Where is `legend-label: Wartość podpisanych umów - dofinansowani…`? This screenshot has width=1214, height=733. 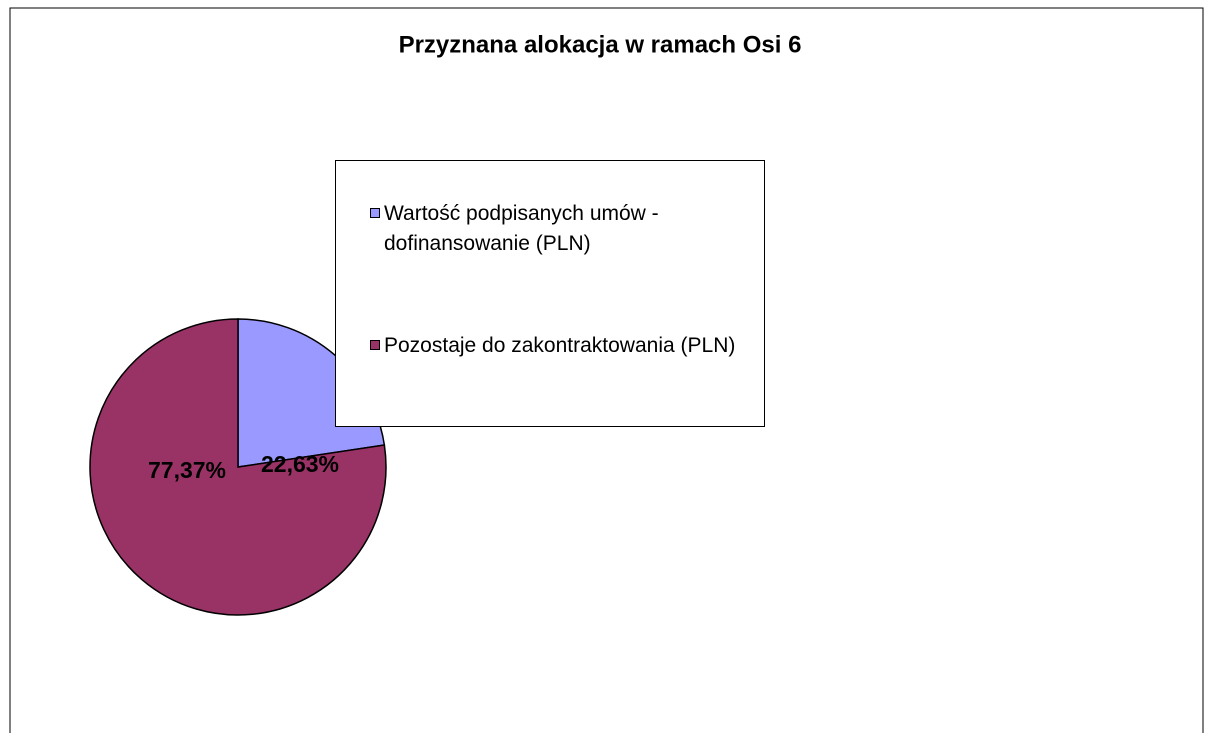
legend-label: Wartość podpisanych umów - dofinansowani… is located at coordinates (521, 228).